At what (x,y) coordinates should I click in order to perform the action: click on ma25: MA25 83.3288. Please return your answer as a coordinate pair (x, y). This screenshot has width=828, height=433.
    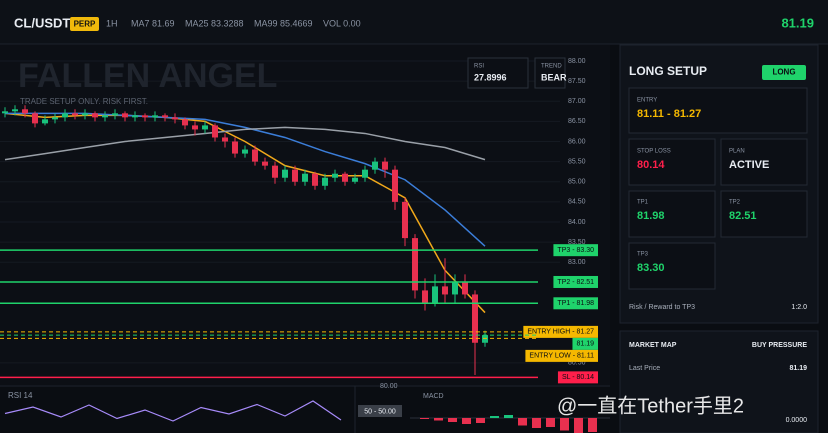
    Looking at the image, I should click on (214, 23).